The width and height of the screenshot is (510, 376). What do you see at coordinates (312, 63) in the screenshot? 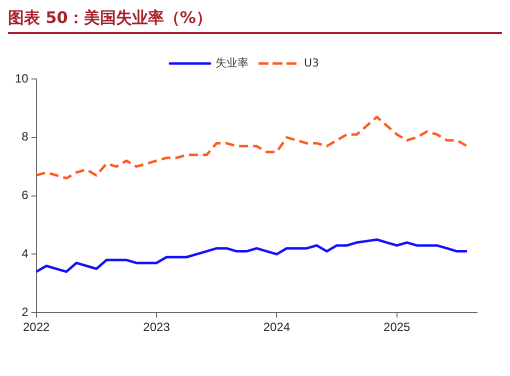
I see `legend-label: U3` at bounding box center [312, 63].